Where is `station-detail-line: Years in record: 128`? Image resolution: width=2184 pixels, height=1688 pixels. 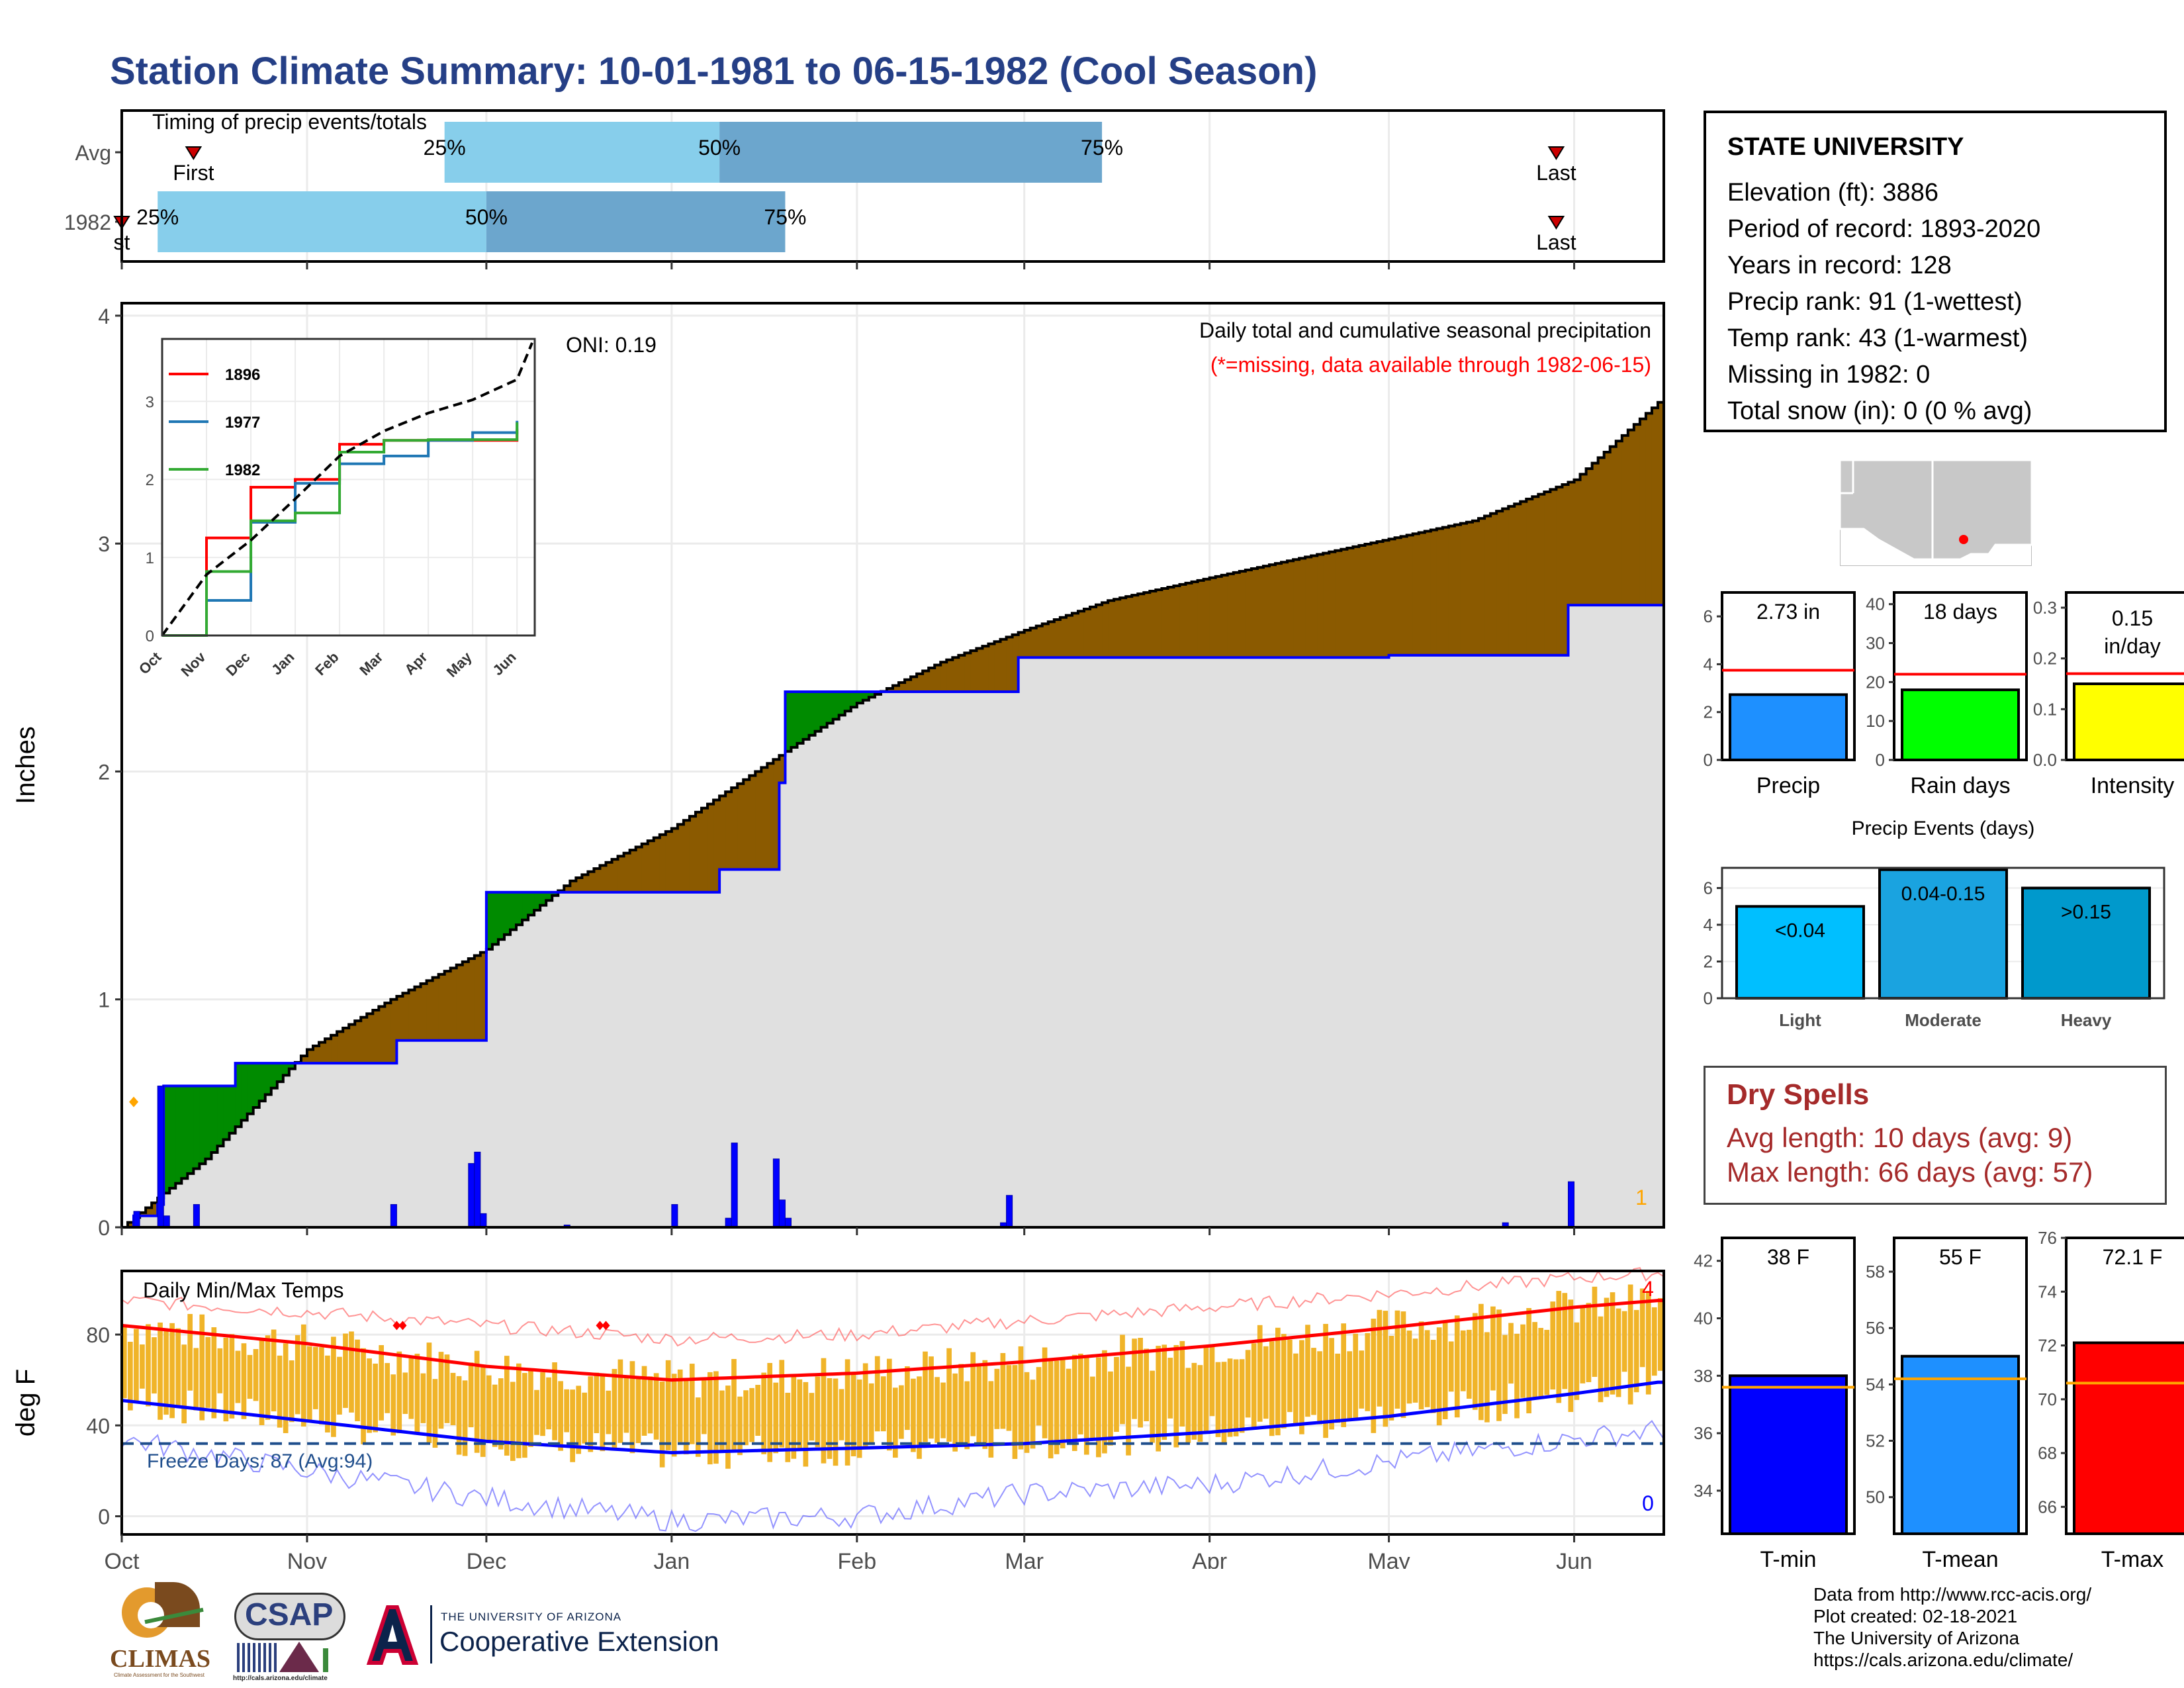
station-detail-line: Years in record: 128 is located at coordinates (1840, 265).